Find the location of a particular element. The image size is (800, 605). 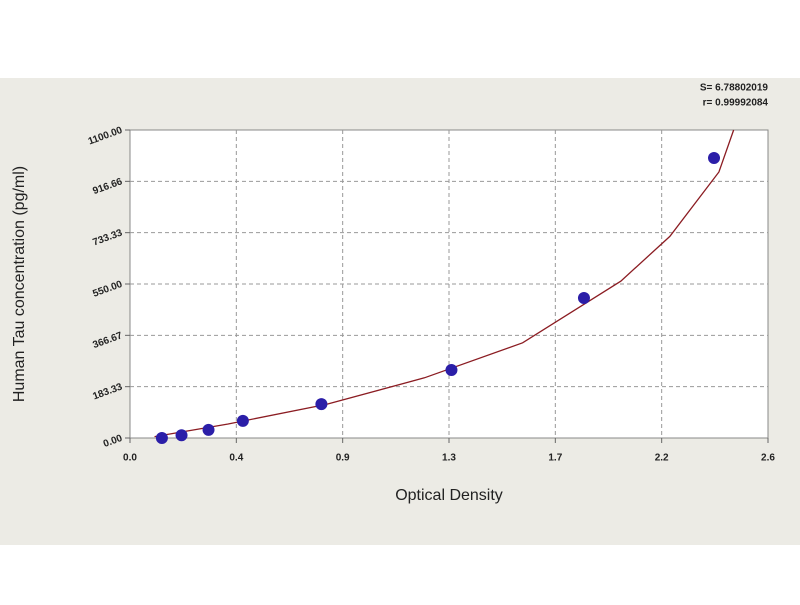

x-tick-label: 0.9 is located at coordinates (343, 458).